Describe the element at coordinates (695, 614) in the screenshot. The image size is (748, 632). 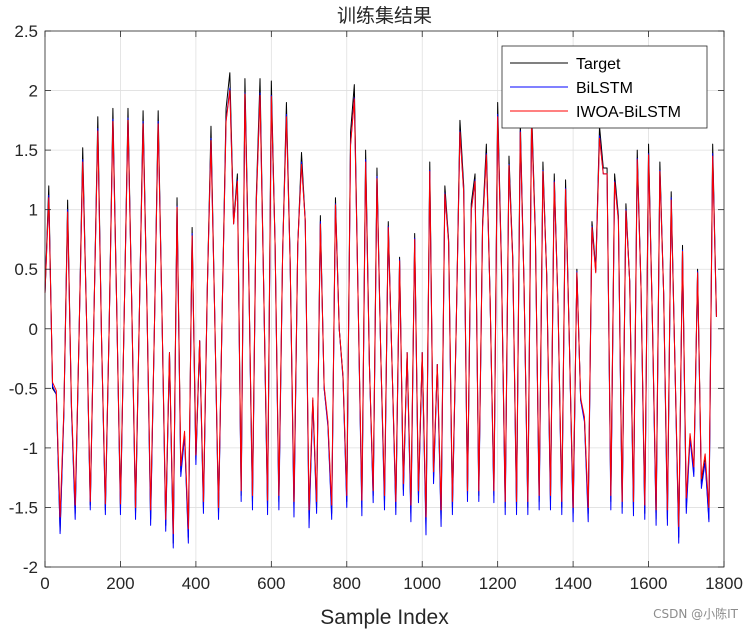
I see `watermark: CSDN @小陈IT` at that location.